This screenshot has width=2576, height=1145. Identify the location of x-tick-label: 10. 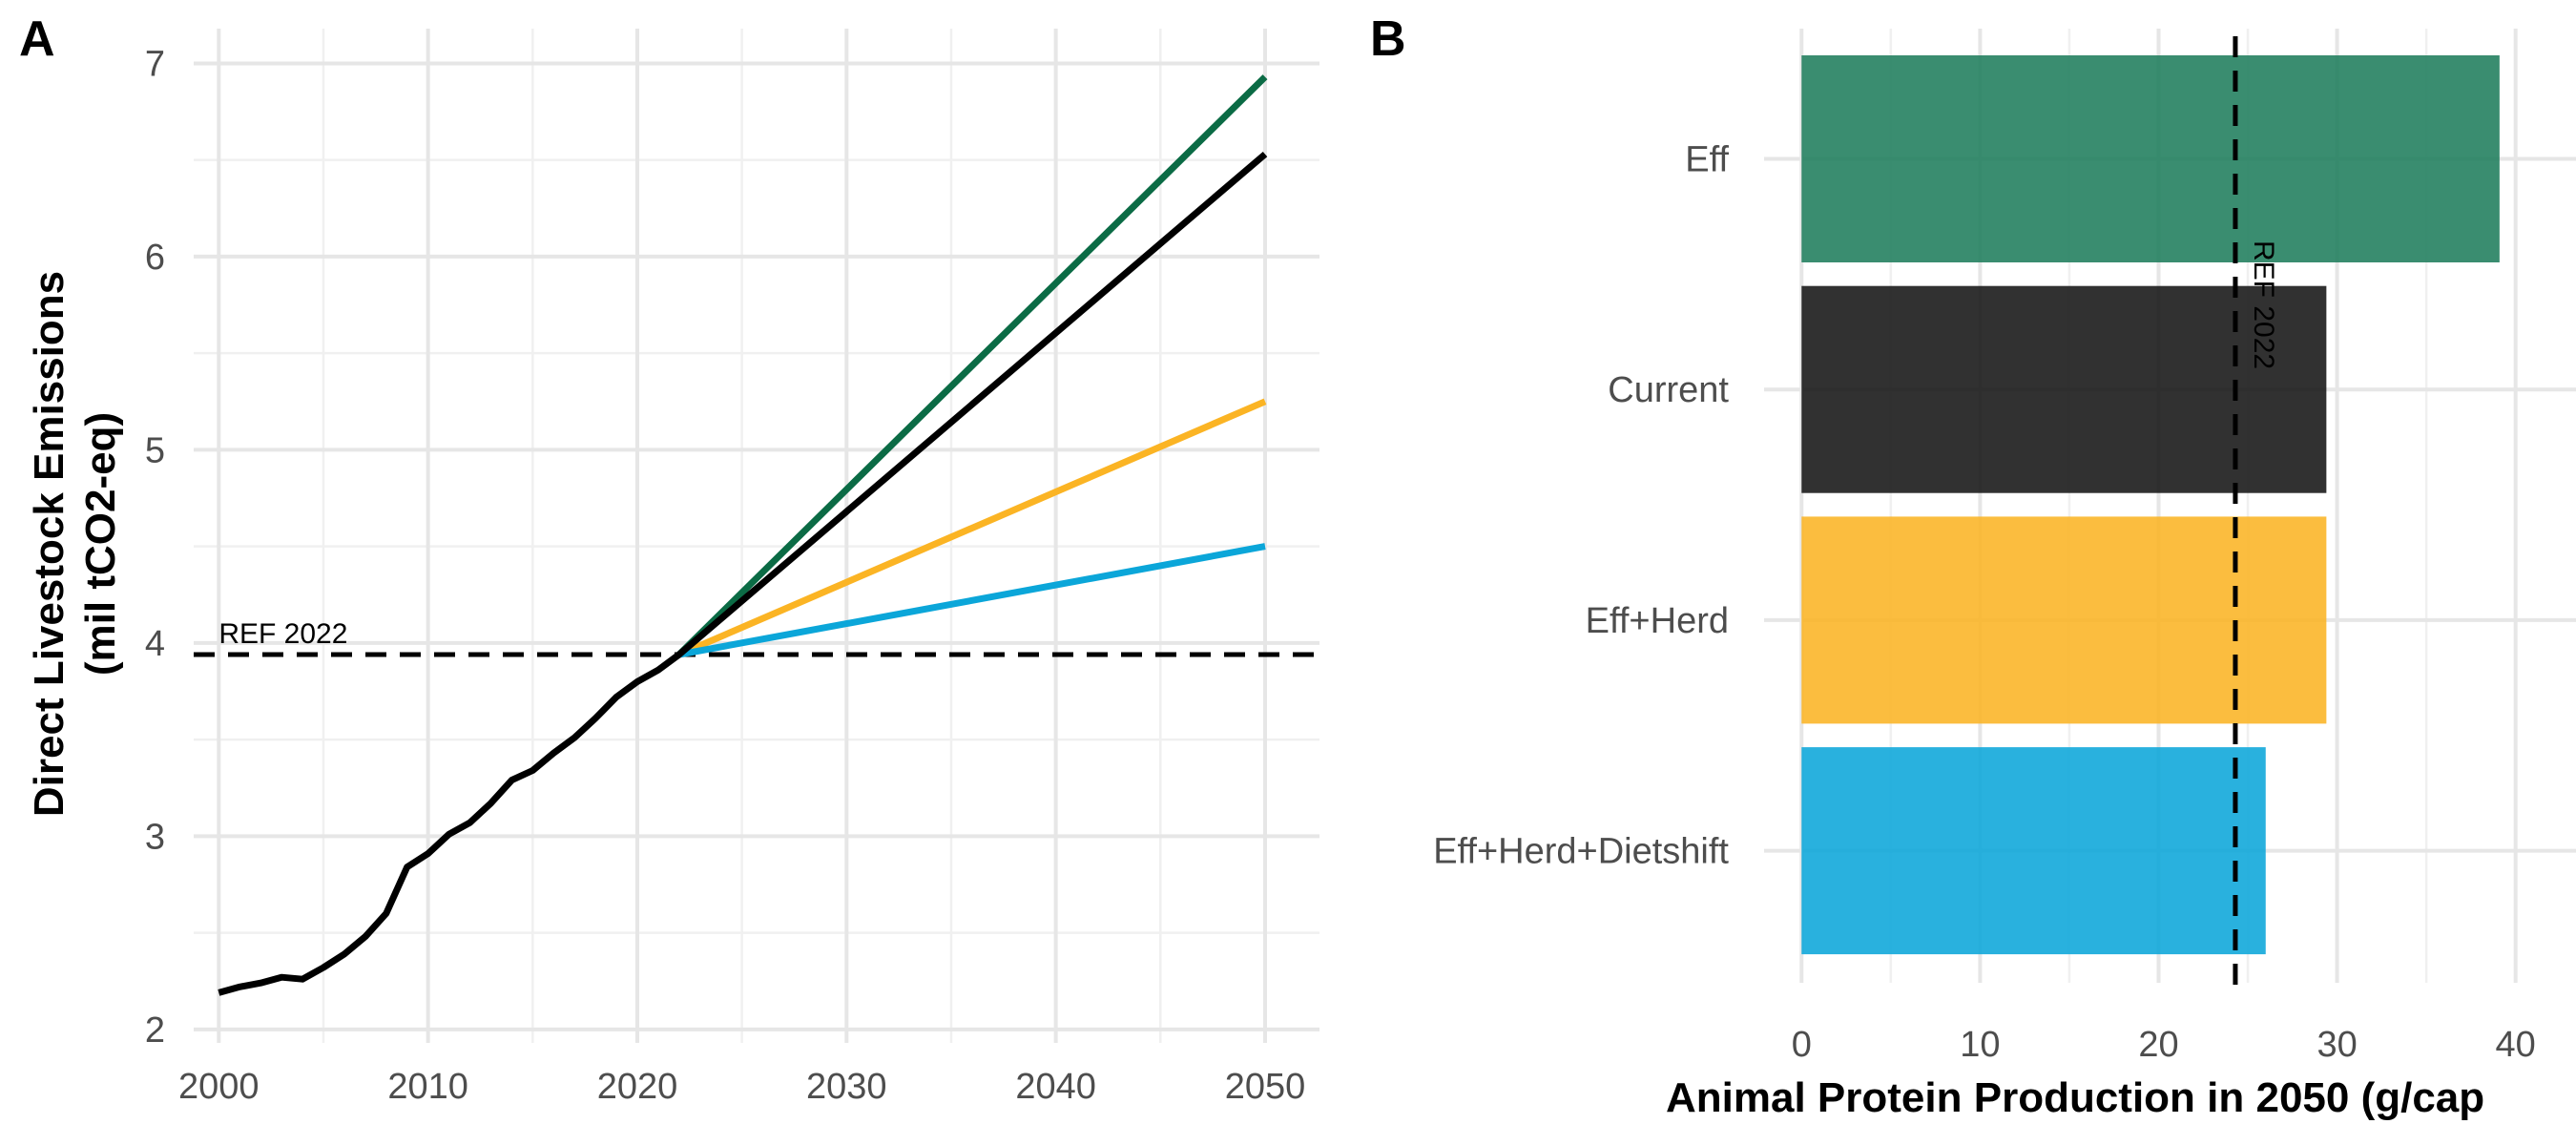
(1980, 1045).